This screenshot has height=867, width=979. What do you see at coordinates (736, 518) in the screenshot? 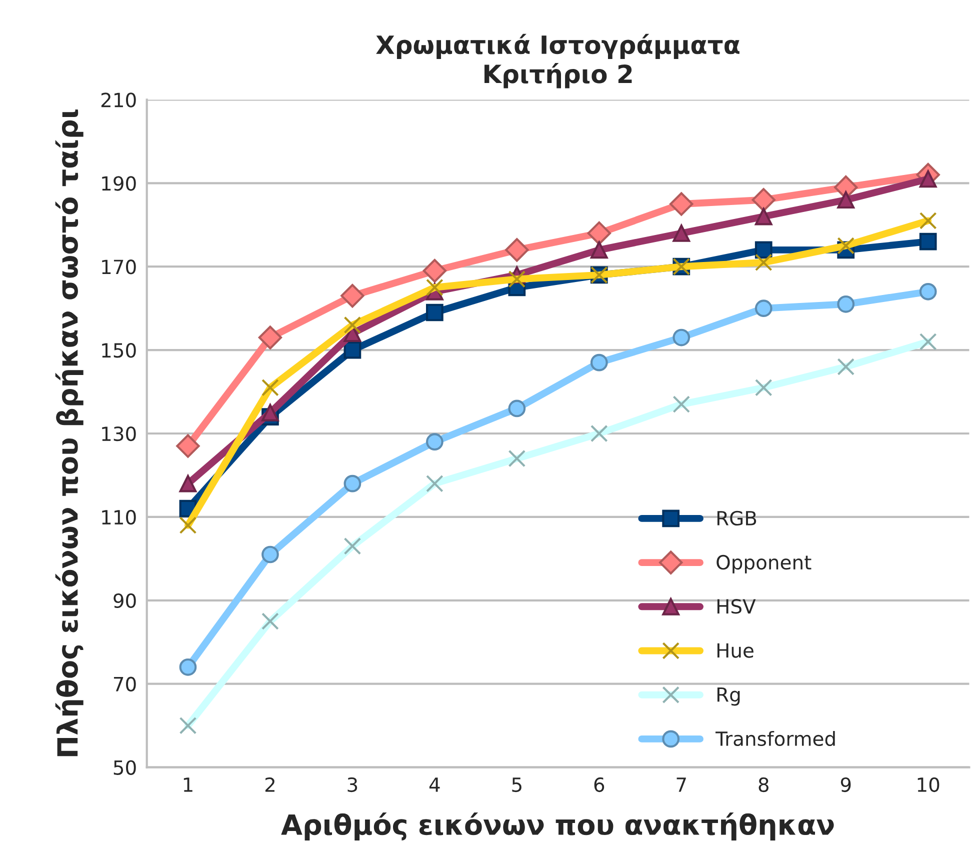
I see `legend-label: RGB` at bounding box center [736, 518].